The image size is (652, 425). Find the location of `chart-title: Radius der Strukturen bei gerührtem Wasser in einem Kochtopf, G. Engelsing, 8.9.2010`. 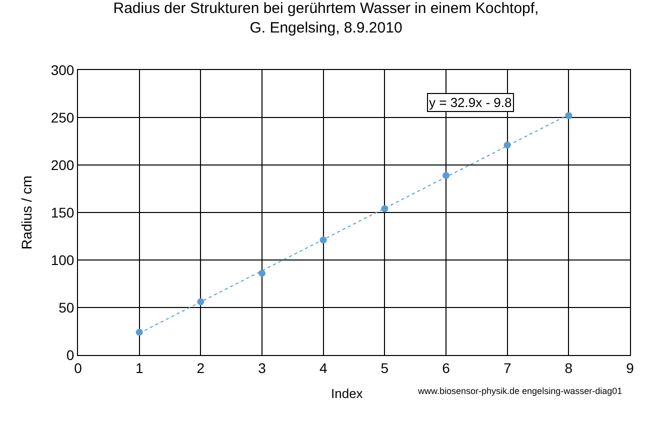

chart-title: Radius der Strukturen bei gerührtem Wasser in einem Kochtopf, G. Engelsing, 8.9.2010 is located at coordinates (326, 18).